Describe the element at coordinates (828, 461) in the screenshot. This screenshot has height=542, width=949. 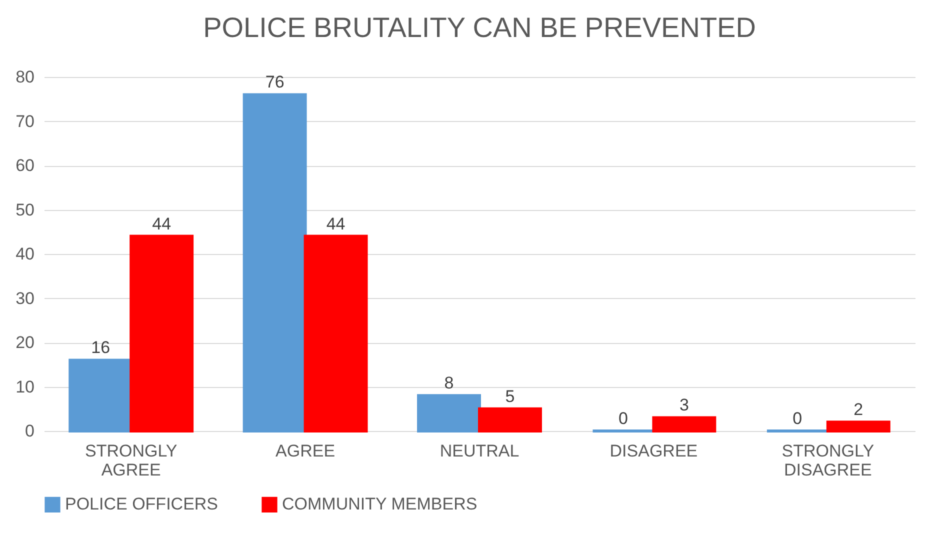
I see `x-tick-label: STRONGLY DISAGREE` at that location.